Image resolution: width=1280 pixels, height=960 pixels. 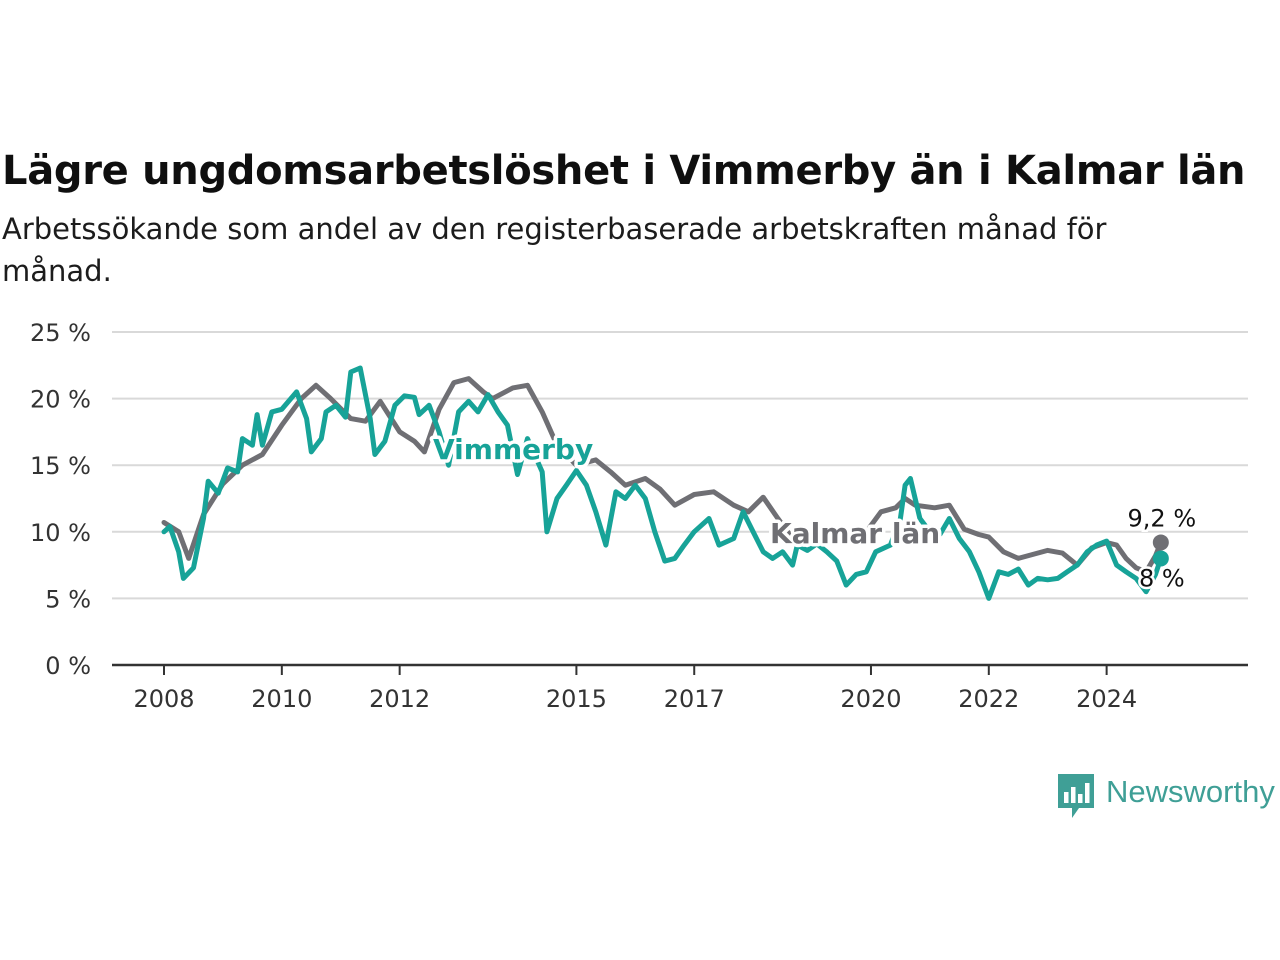 What do you see at coordinates (68, 666) in the screenshot?
I see `y-tick-label: 0 %` at bounding box center [68, 666].